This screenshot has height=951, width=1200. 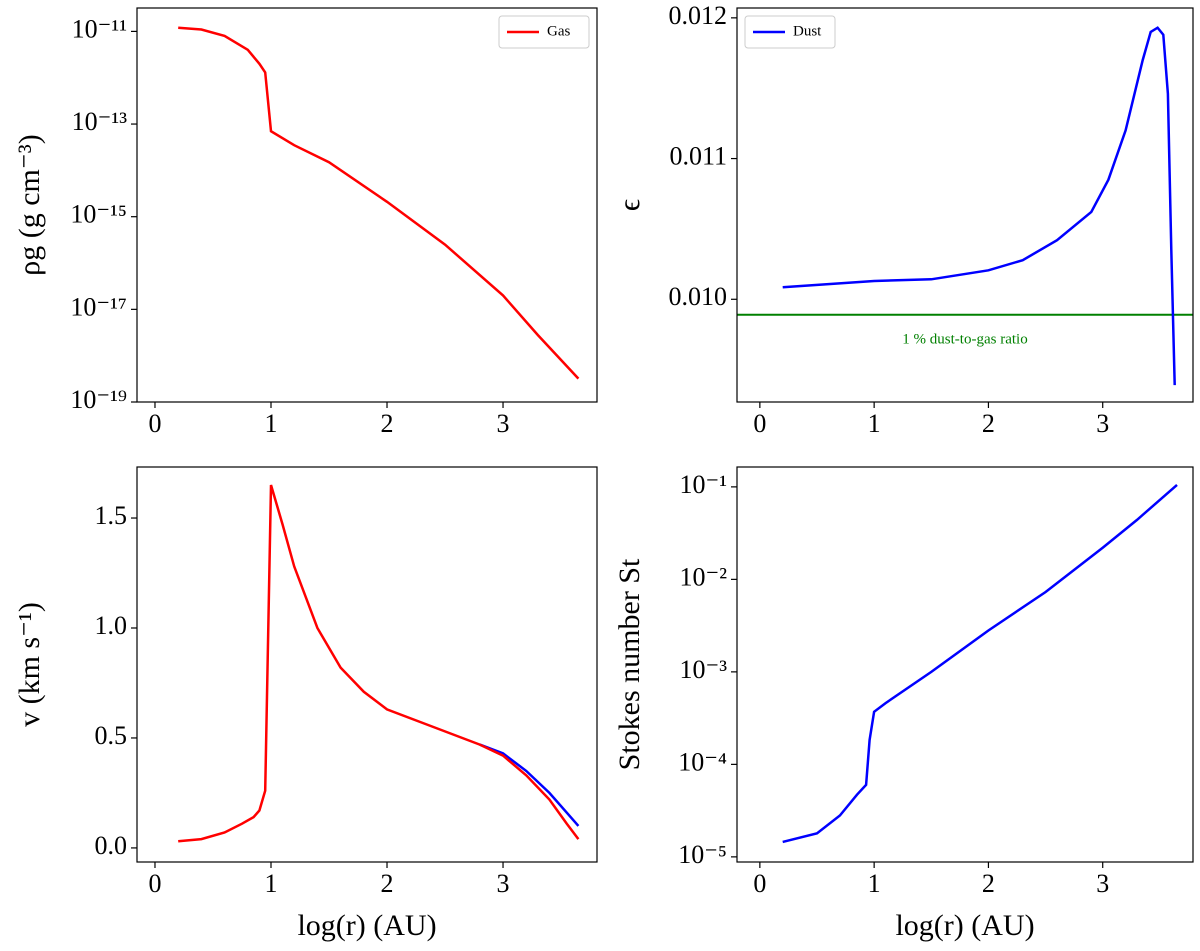 I want to click on y-tick-label: 0.010, so click(x=698, y=296).